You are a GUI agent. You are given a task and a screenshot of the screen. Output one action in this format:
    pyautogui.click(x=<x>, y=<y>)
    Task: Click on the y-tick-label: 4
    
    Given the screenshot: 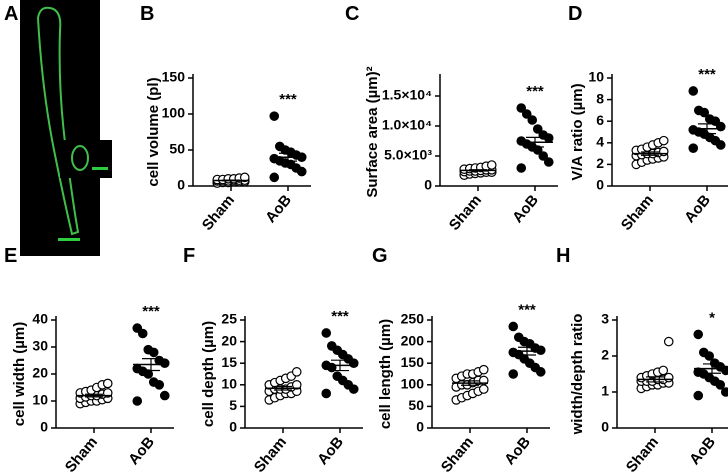 What is the action you would take?
    pyautogui.click(x=600, y=142)
    